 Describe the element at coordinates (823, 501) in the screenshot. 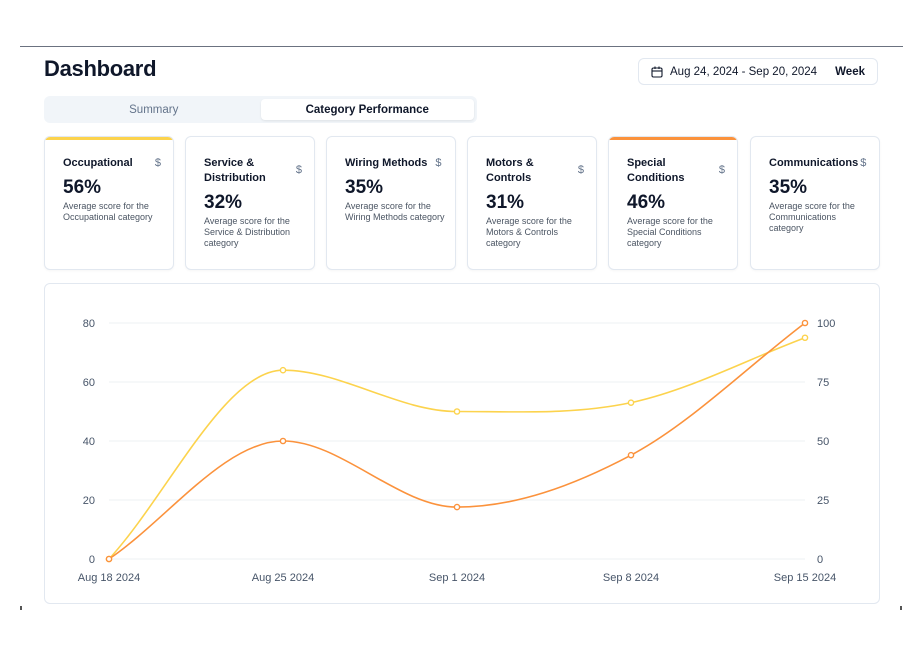

I see `y-right-tick-label: 25` at that location.